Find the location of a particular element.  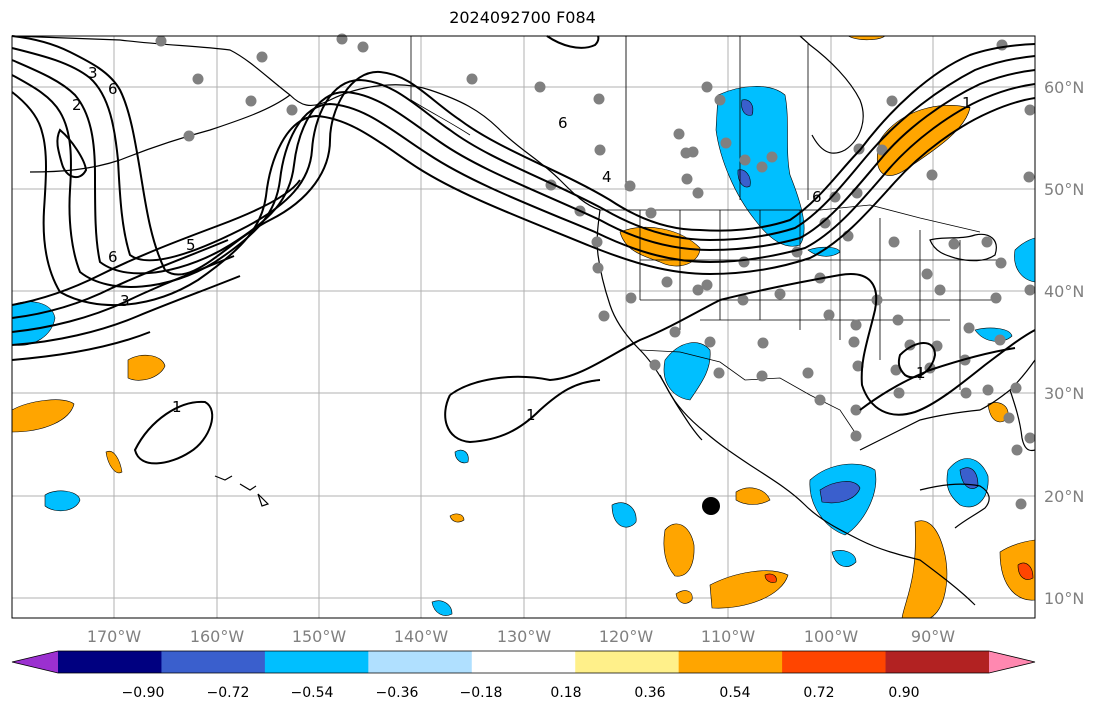

colorbar-tick-label: −0.90 is located at coordinates (143, 693).